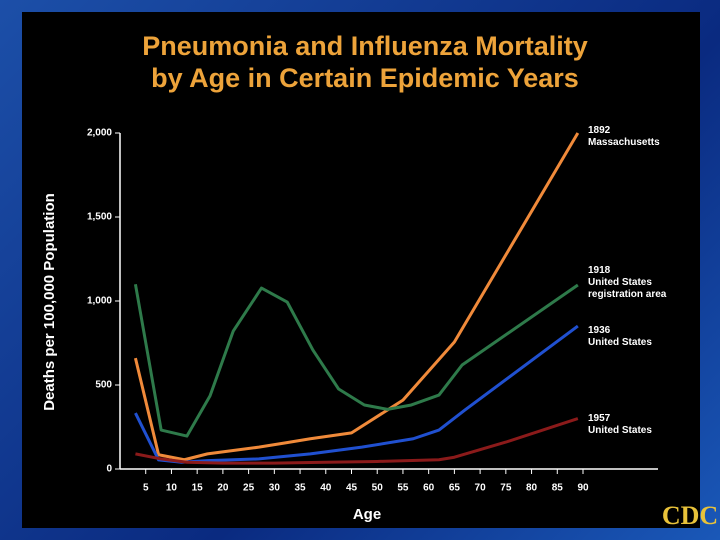  What do you see at coordinates (403, 488) in the screenshot?
I see `x-tick-label: 55` at bounding box center [403, 488].